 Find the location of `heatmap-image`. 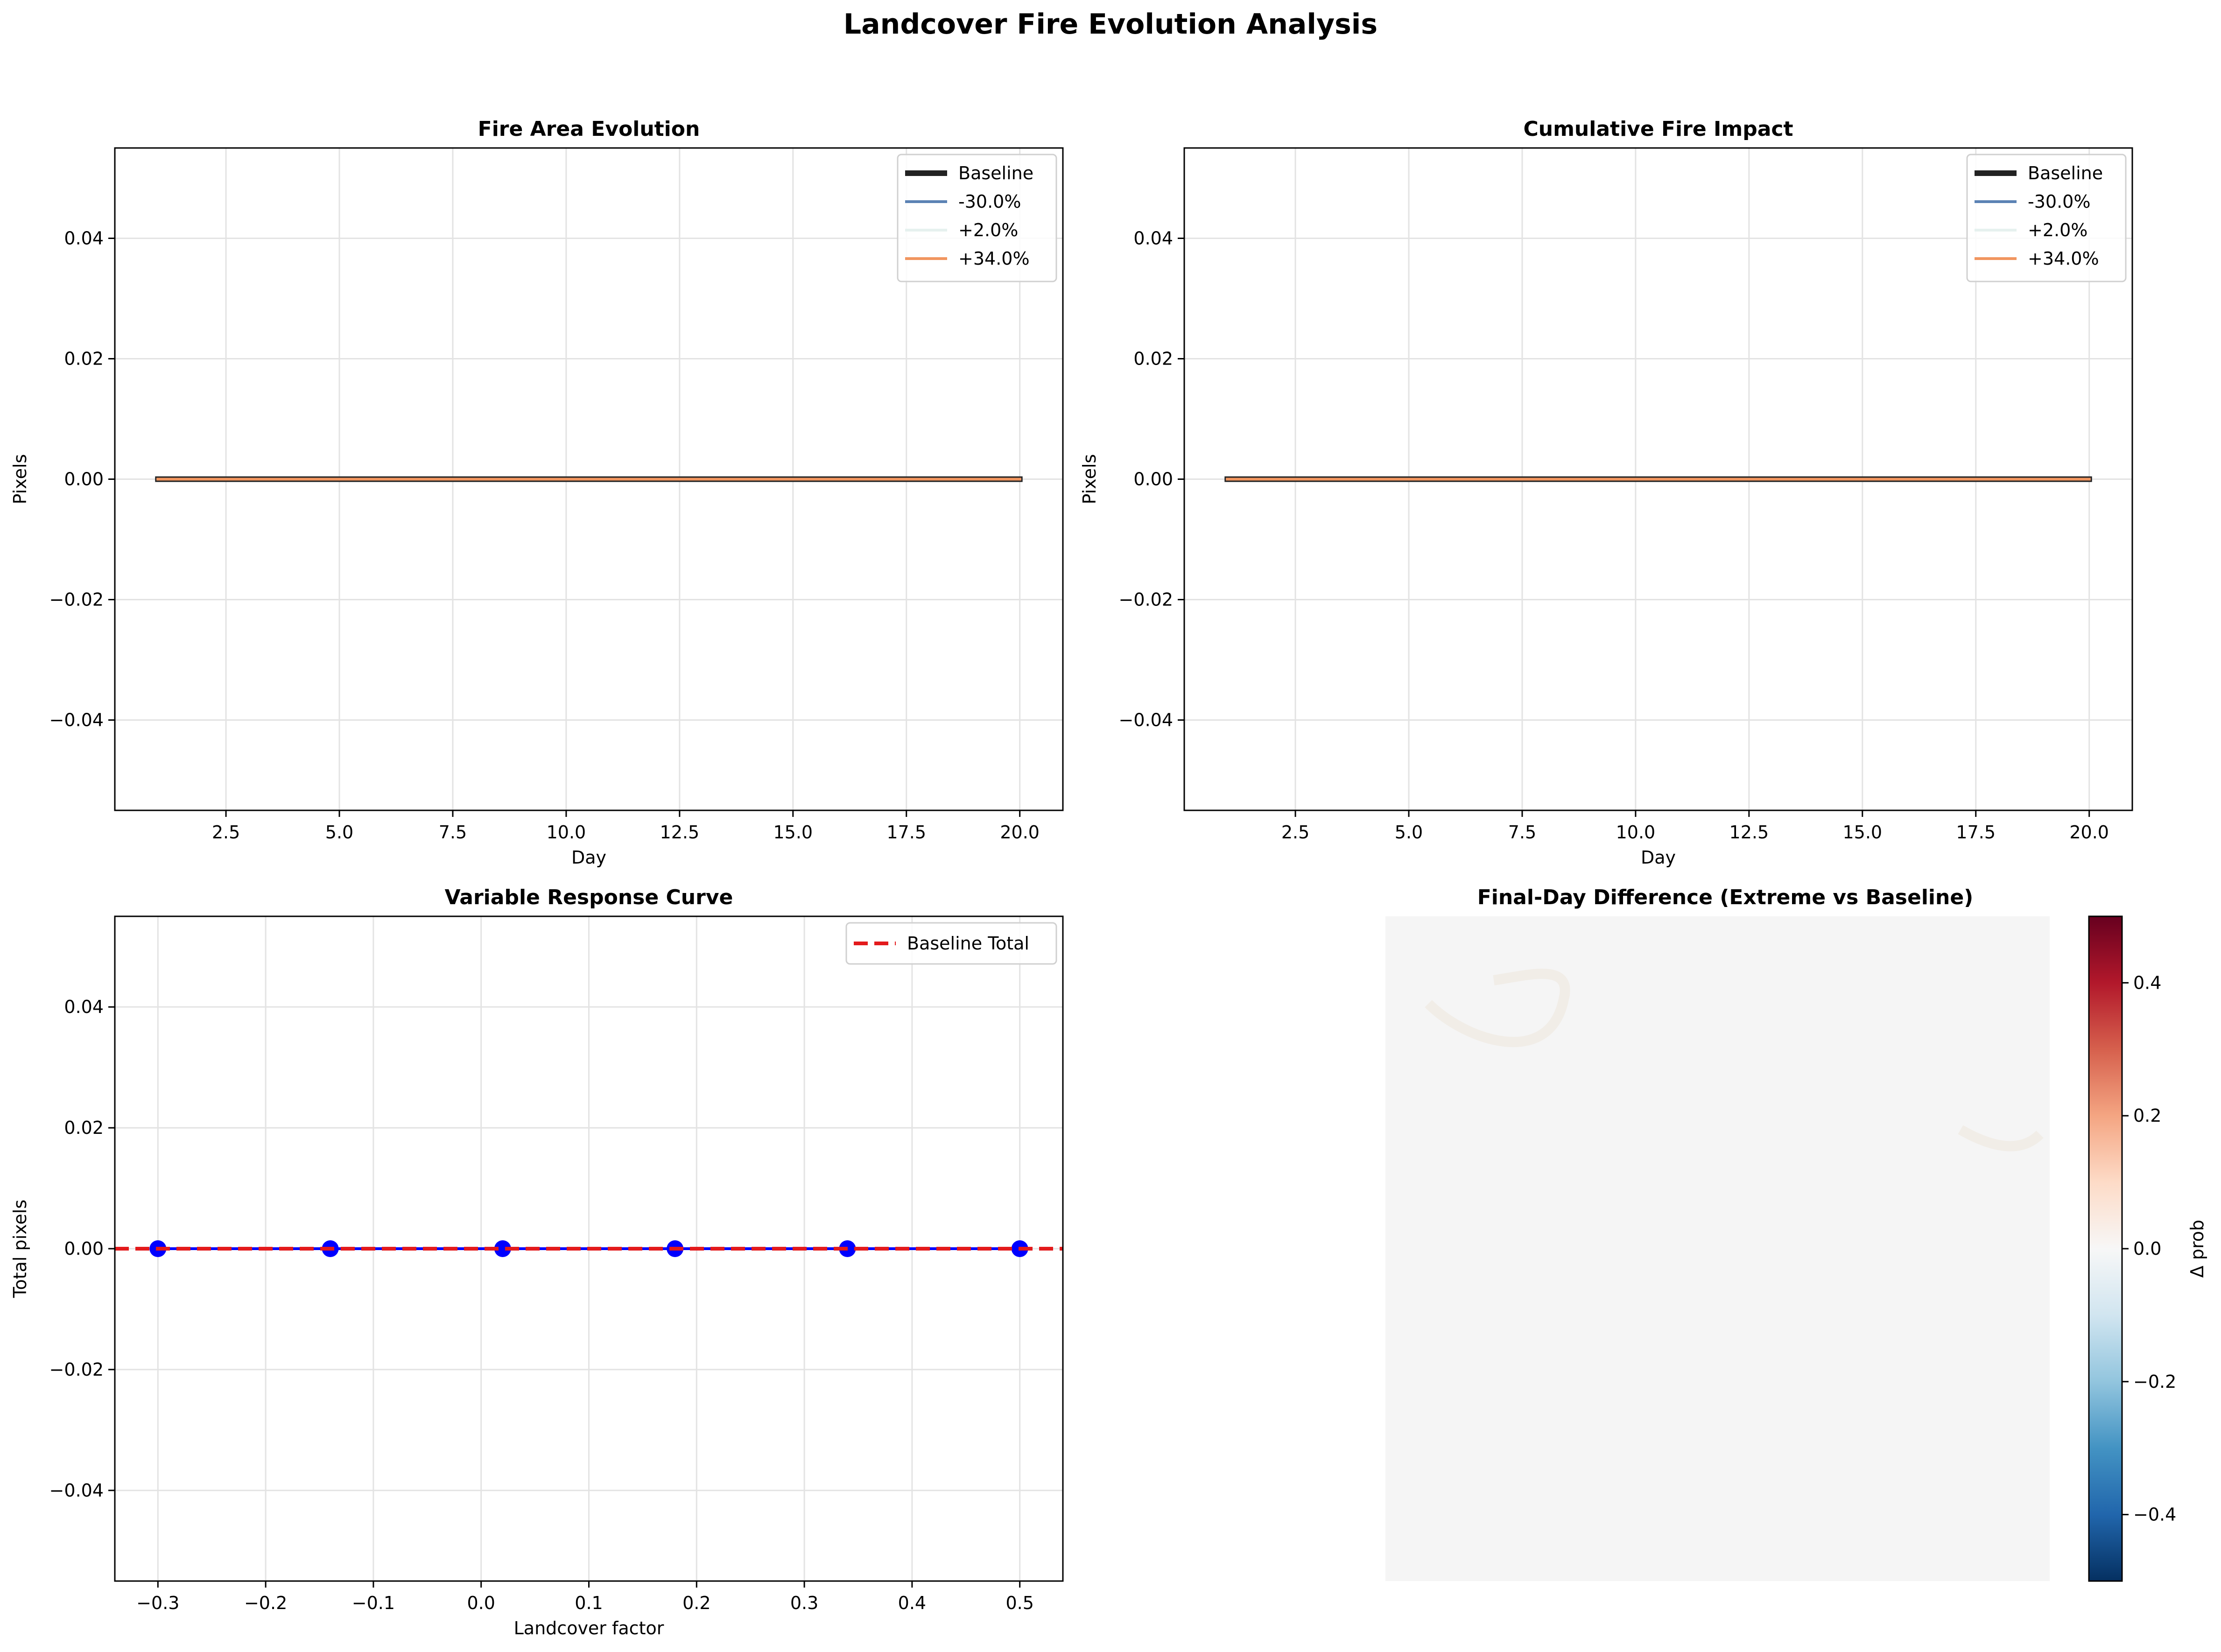

heatmap-image is located at coordinates (1717, 1248).